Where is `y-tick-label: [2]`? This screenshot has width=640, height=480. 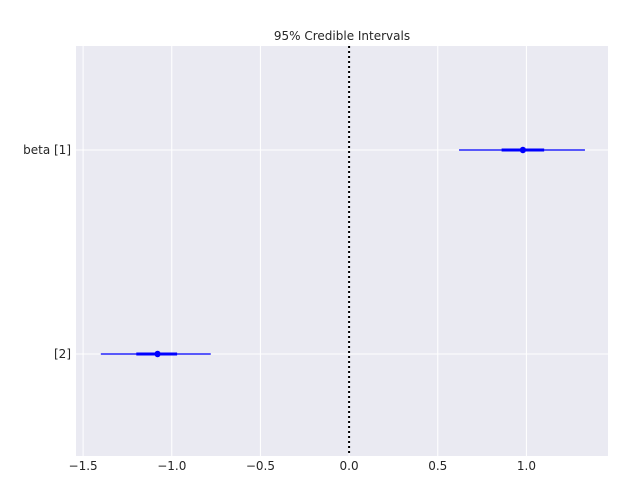 y-tick-label: [2] is located at coordinates (62, 354).